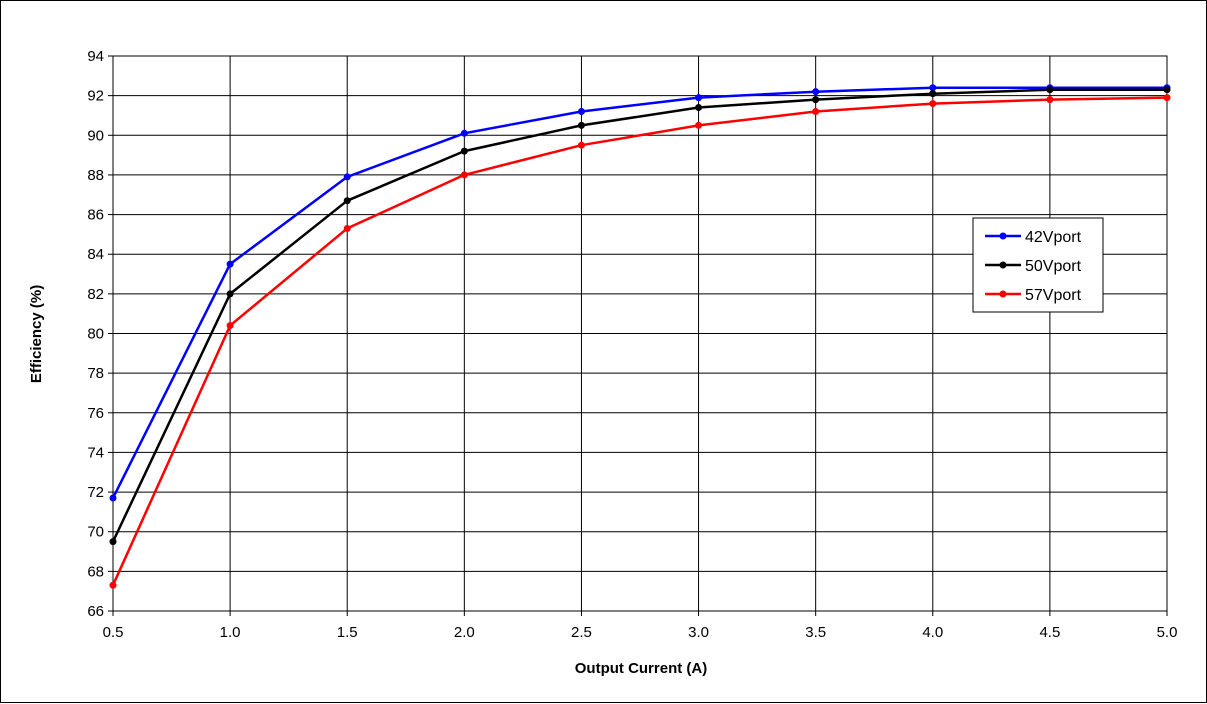  I want to click on legend-entry-50Vport: 50Vport, so click(1033, 266).